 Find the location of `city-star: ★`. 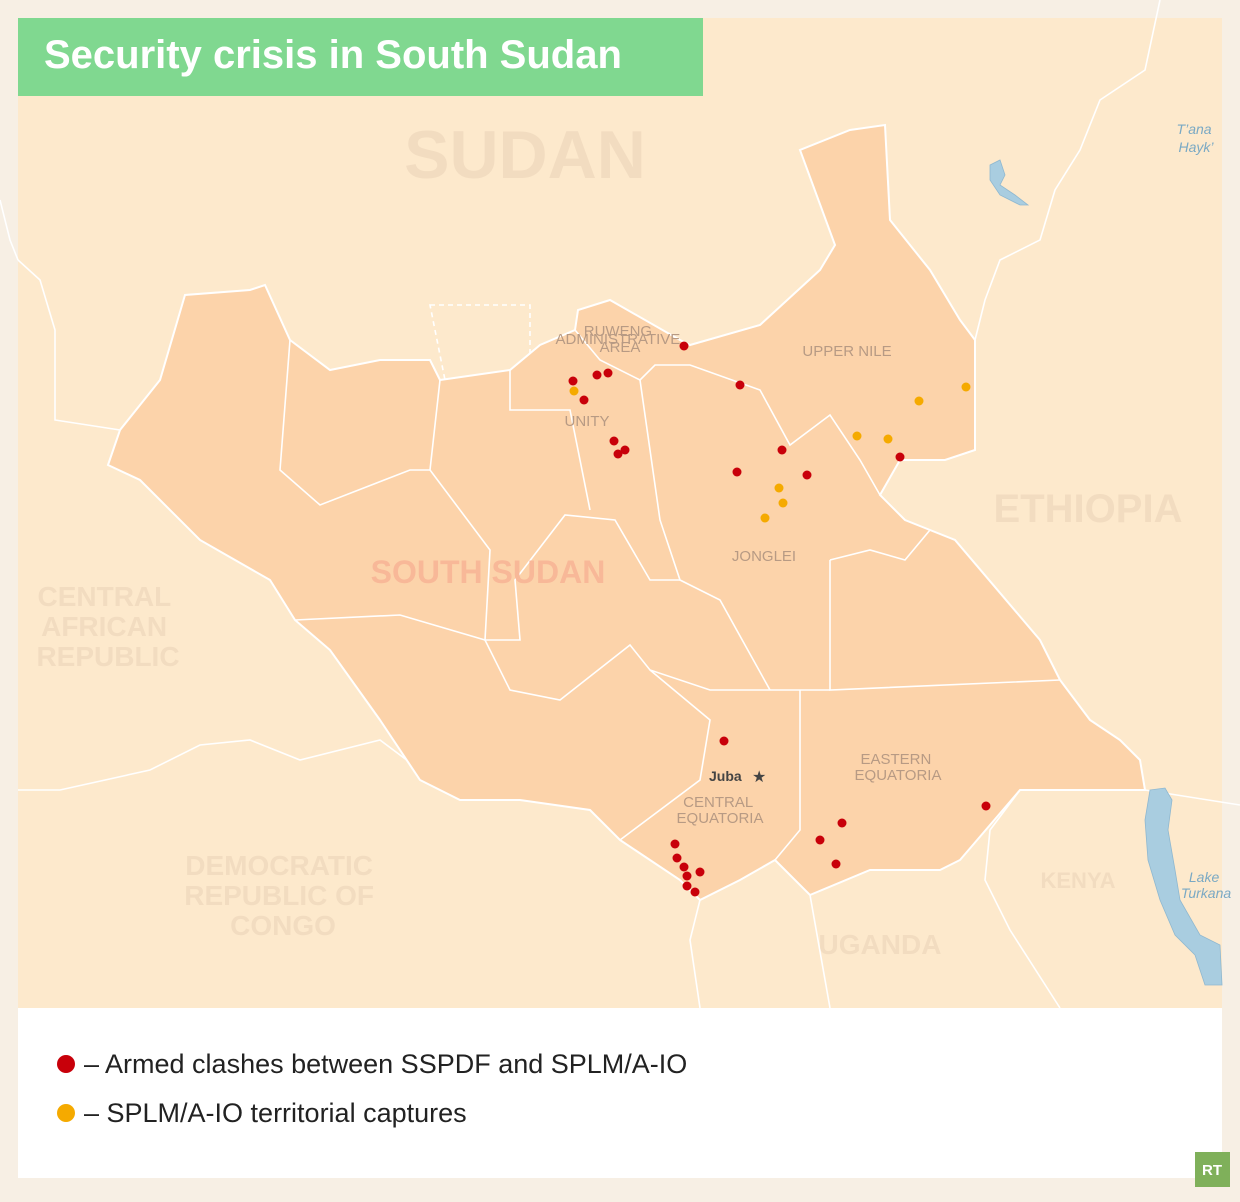

city-star: ★ is located at coordinates (759, 777).